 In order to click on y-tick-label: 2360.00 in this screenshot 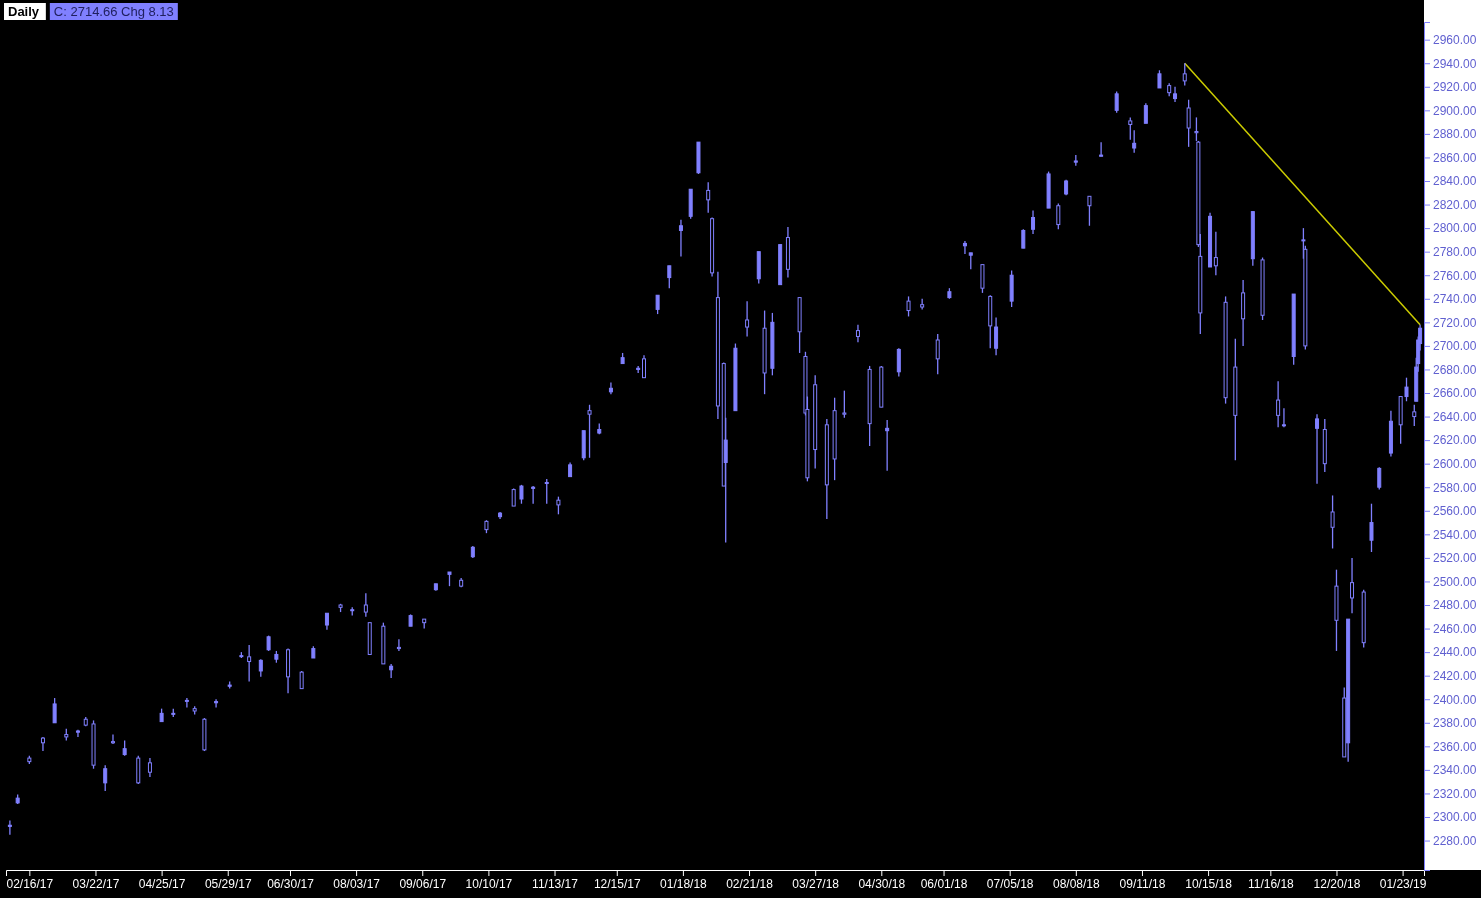, I will do `click(1455, 746)`.